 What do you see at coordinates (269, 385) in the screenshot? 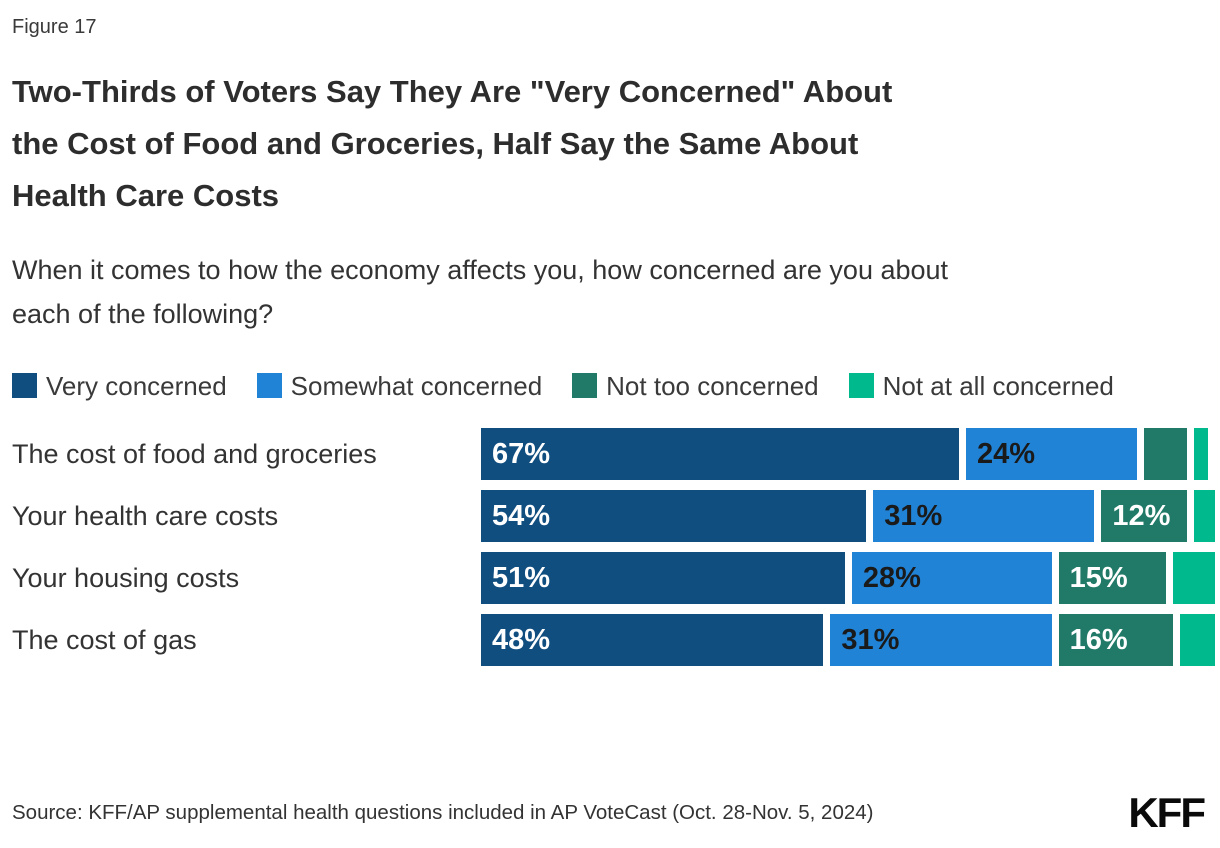
I see `legend-swatch-somewhat-concerned` at bounding box center [269, 385].